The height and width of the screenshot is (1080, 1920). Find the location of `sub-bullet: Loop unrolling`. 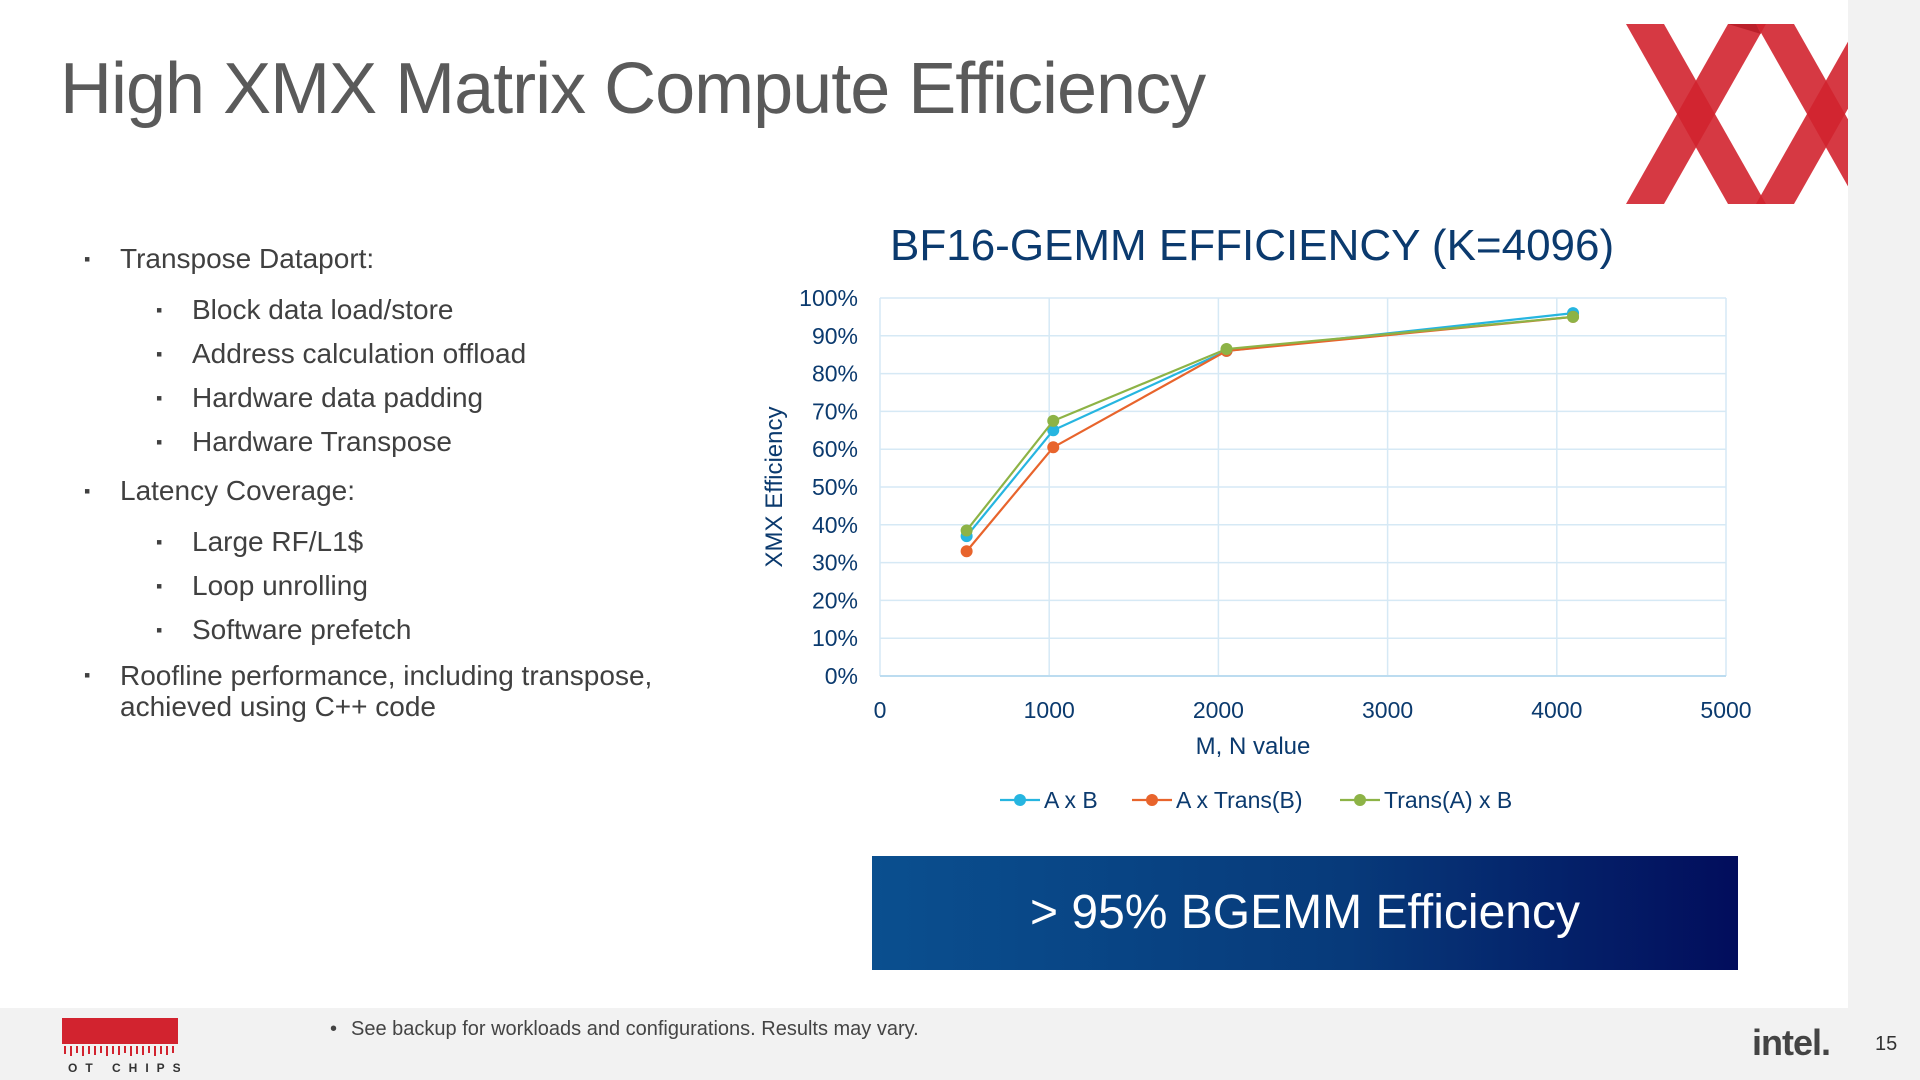

sub-bullet: Loop unrolling is located at coordinates (404, 586).